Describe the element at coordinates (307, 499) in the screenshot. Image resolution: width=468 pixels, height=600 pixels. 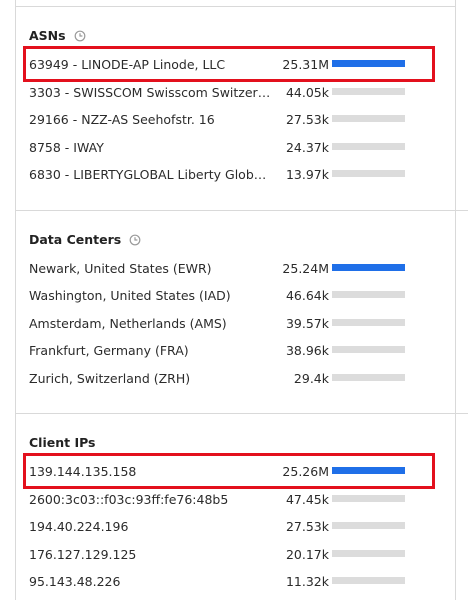
I see `list-item-value: 47.45k` at that location.